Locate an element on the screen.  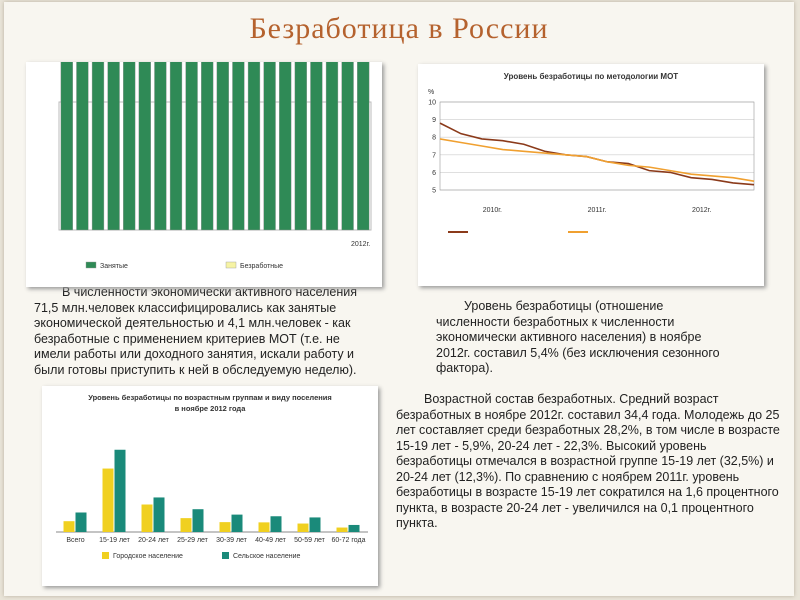
plot-frame is located at coordinates (597, 146).